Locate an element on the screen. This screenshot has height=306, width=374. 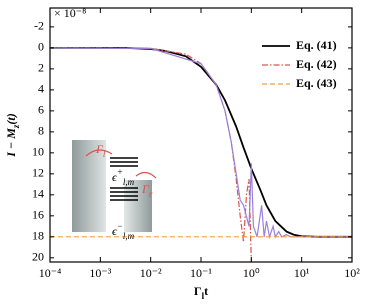
x-tick-label: 10² is located at coordinates (352, 273).